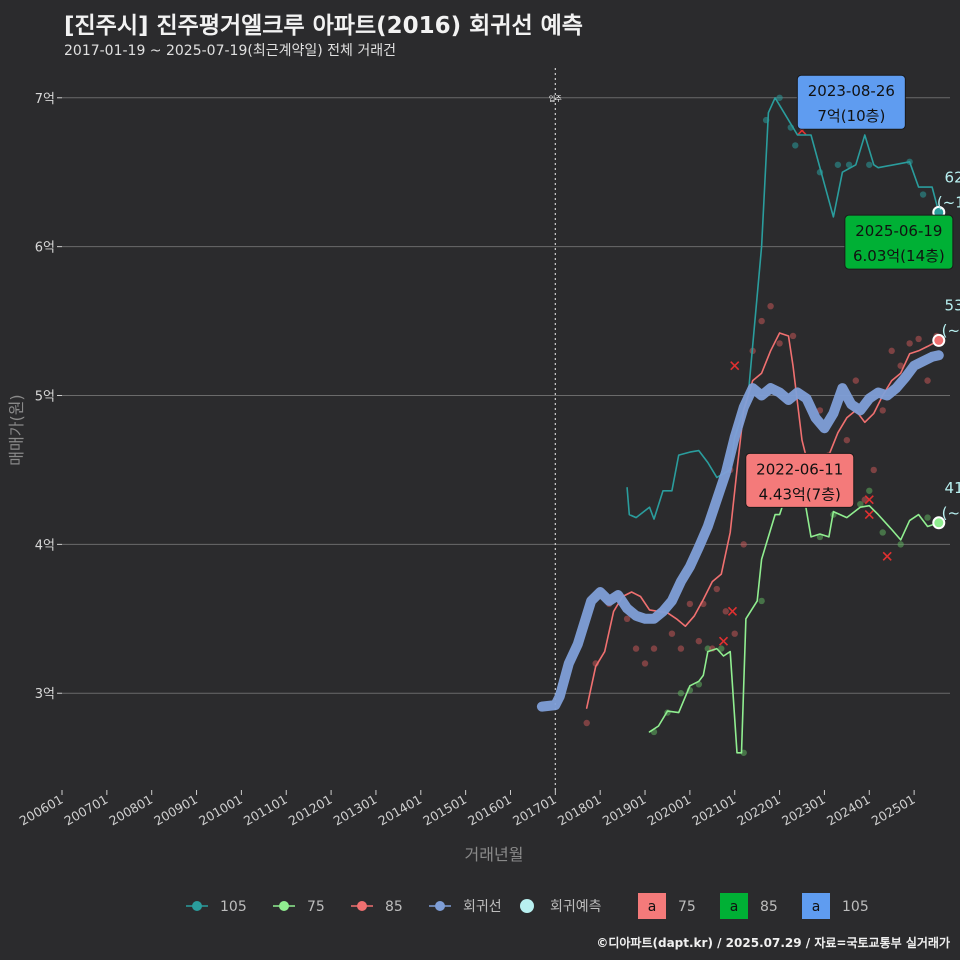  I want to click on x-tick-label: 202301, so click(803, 810).